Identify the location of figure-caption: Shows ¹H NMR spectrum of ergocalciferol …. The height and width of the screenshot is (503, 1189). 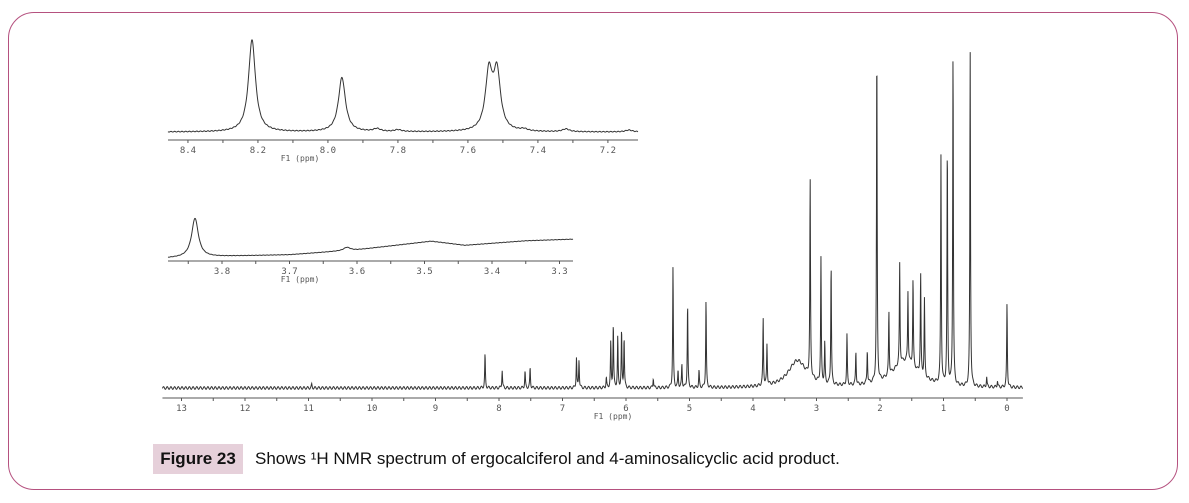
(547, 458).